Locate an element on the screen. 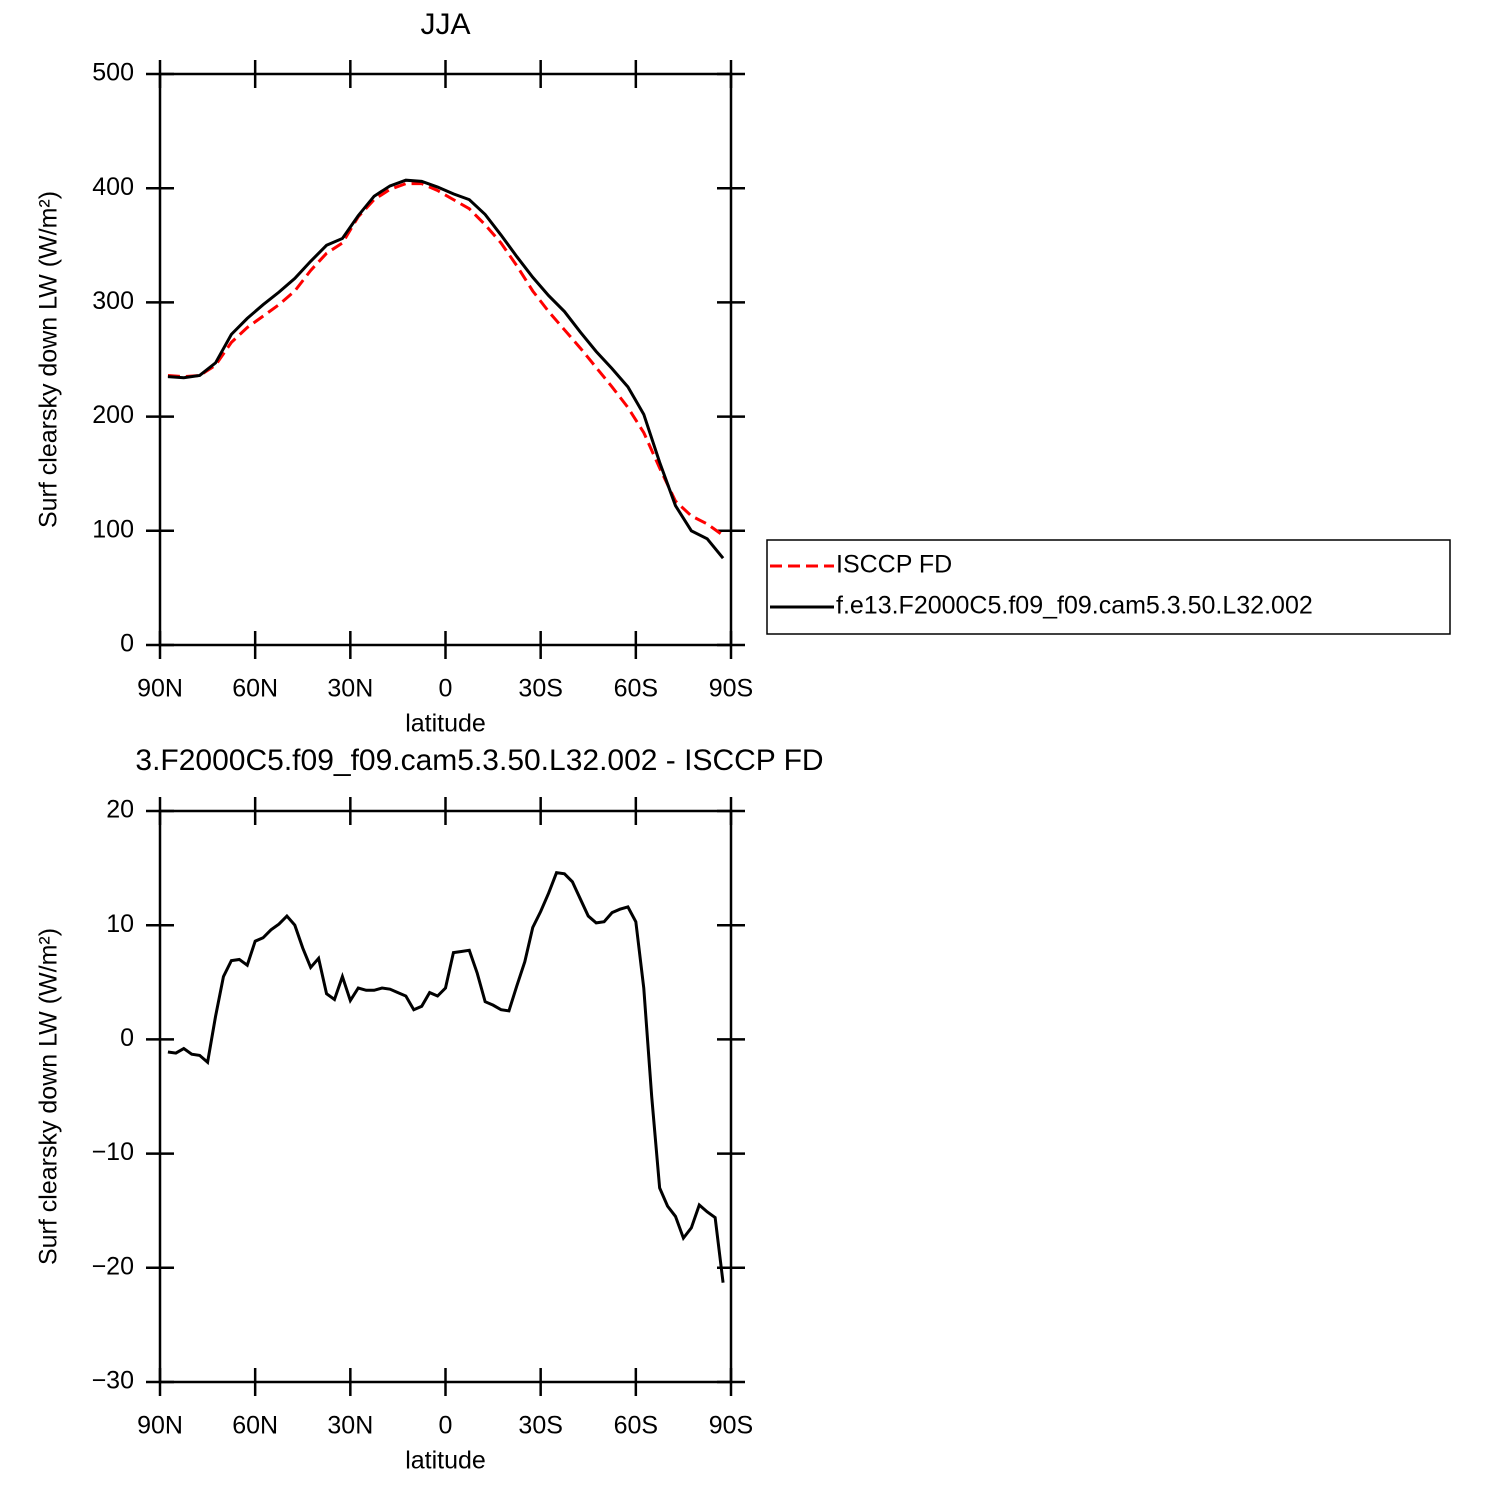 Image resolution: width=1485 pixels, height=1485 pixels. y-tick-label: 300 is located at coordinates (113, 301).